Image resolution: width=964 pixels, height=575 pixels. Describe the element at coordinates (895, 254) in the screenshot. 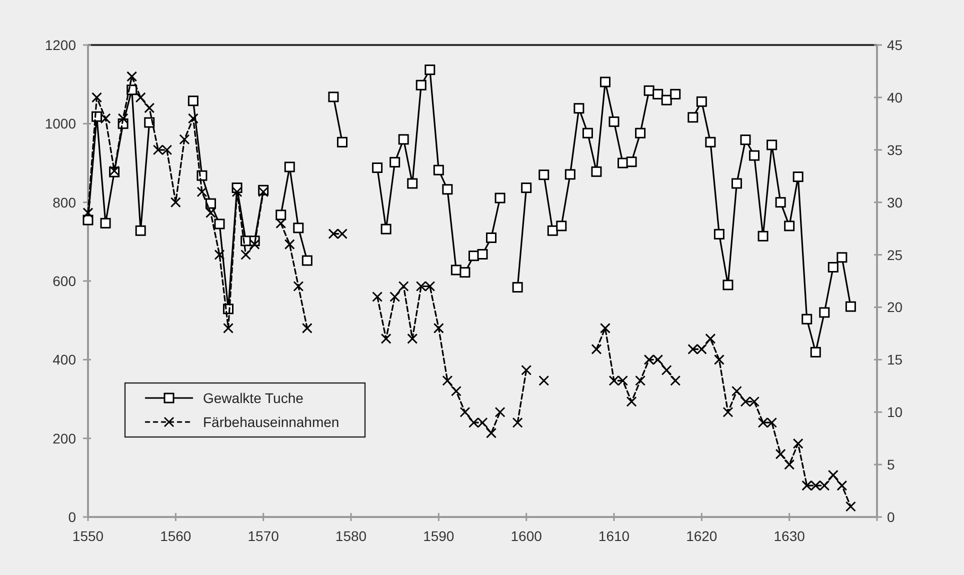

I see `y2-tick-label: 25` at that location.